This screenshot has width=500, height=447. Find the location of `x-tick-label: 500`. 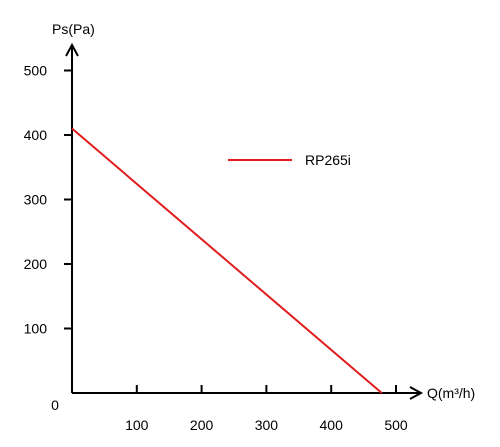

x-tick-label: 500 is located at coordinates (396, 425).